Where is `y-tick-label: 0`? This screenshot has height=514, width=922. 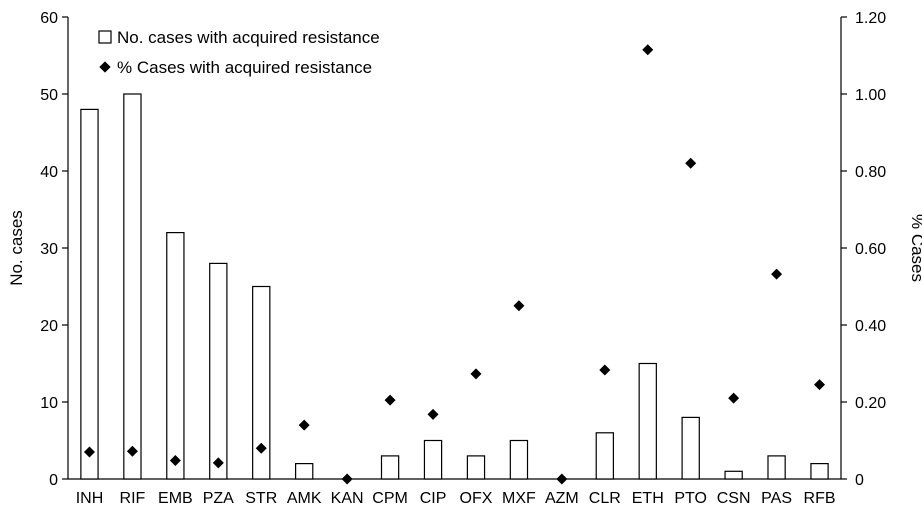
y-tick-label: 0 is located at coordinates (53, 480).